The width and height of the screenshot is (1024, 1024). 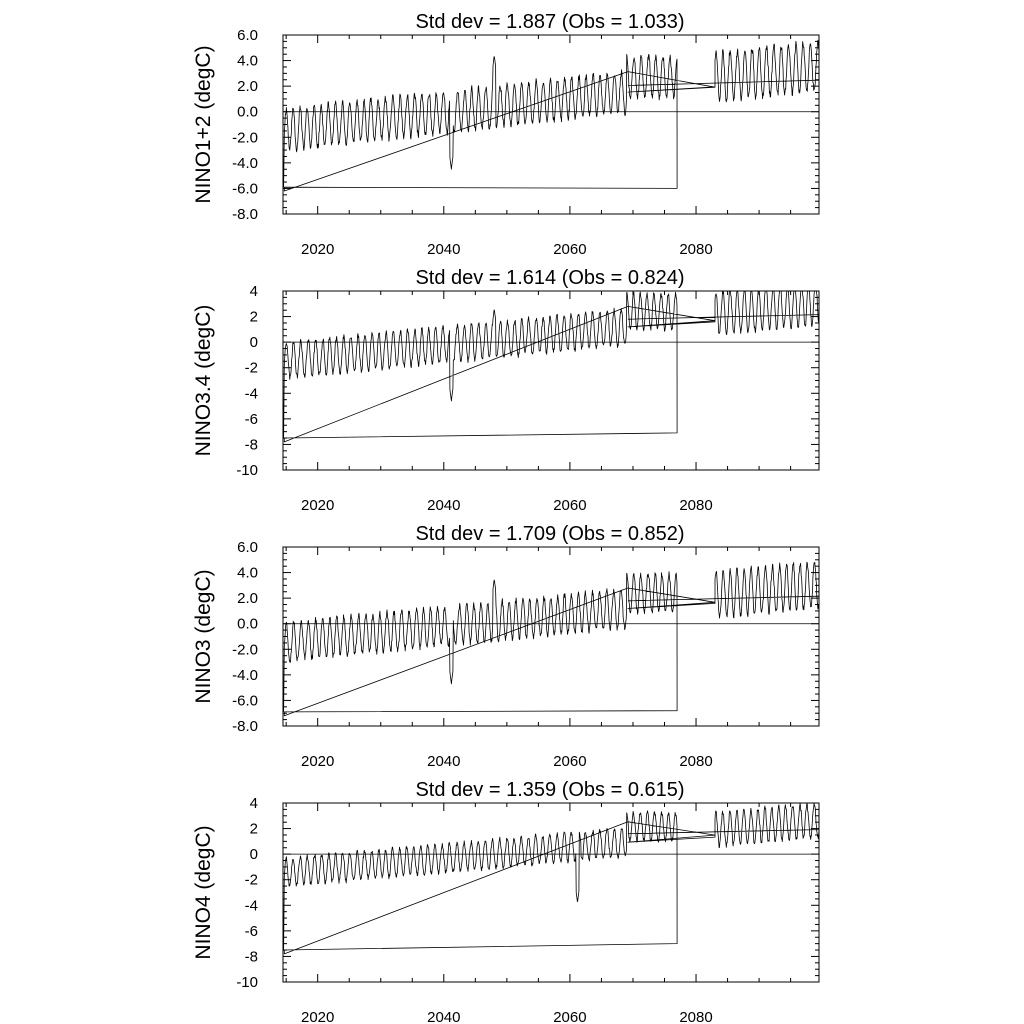 I want to click on panel-title: Std dev = 1.359 (Obs = 0.615), so click(x=549, y=790).